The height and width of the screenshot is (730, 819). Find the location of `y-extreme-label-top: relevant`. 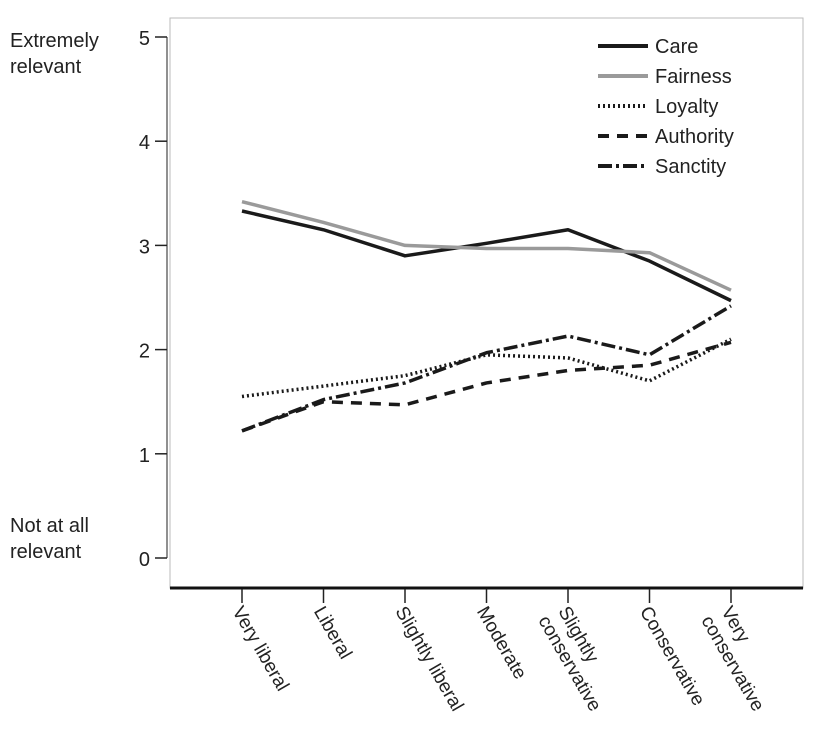

y-extreme-label-top: relevant is located at coordinates (46, 67).